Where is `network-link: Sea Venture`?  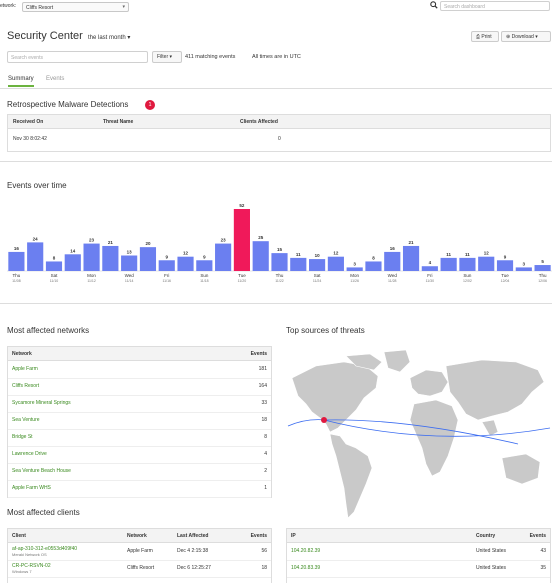
network-link: Sea Venture is located at coordinates (26, 420).